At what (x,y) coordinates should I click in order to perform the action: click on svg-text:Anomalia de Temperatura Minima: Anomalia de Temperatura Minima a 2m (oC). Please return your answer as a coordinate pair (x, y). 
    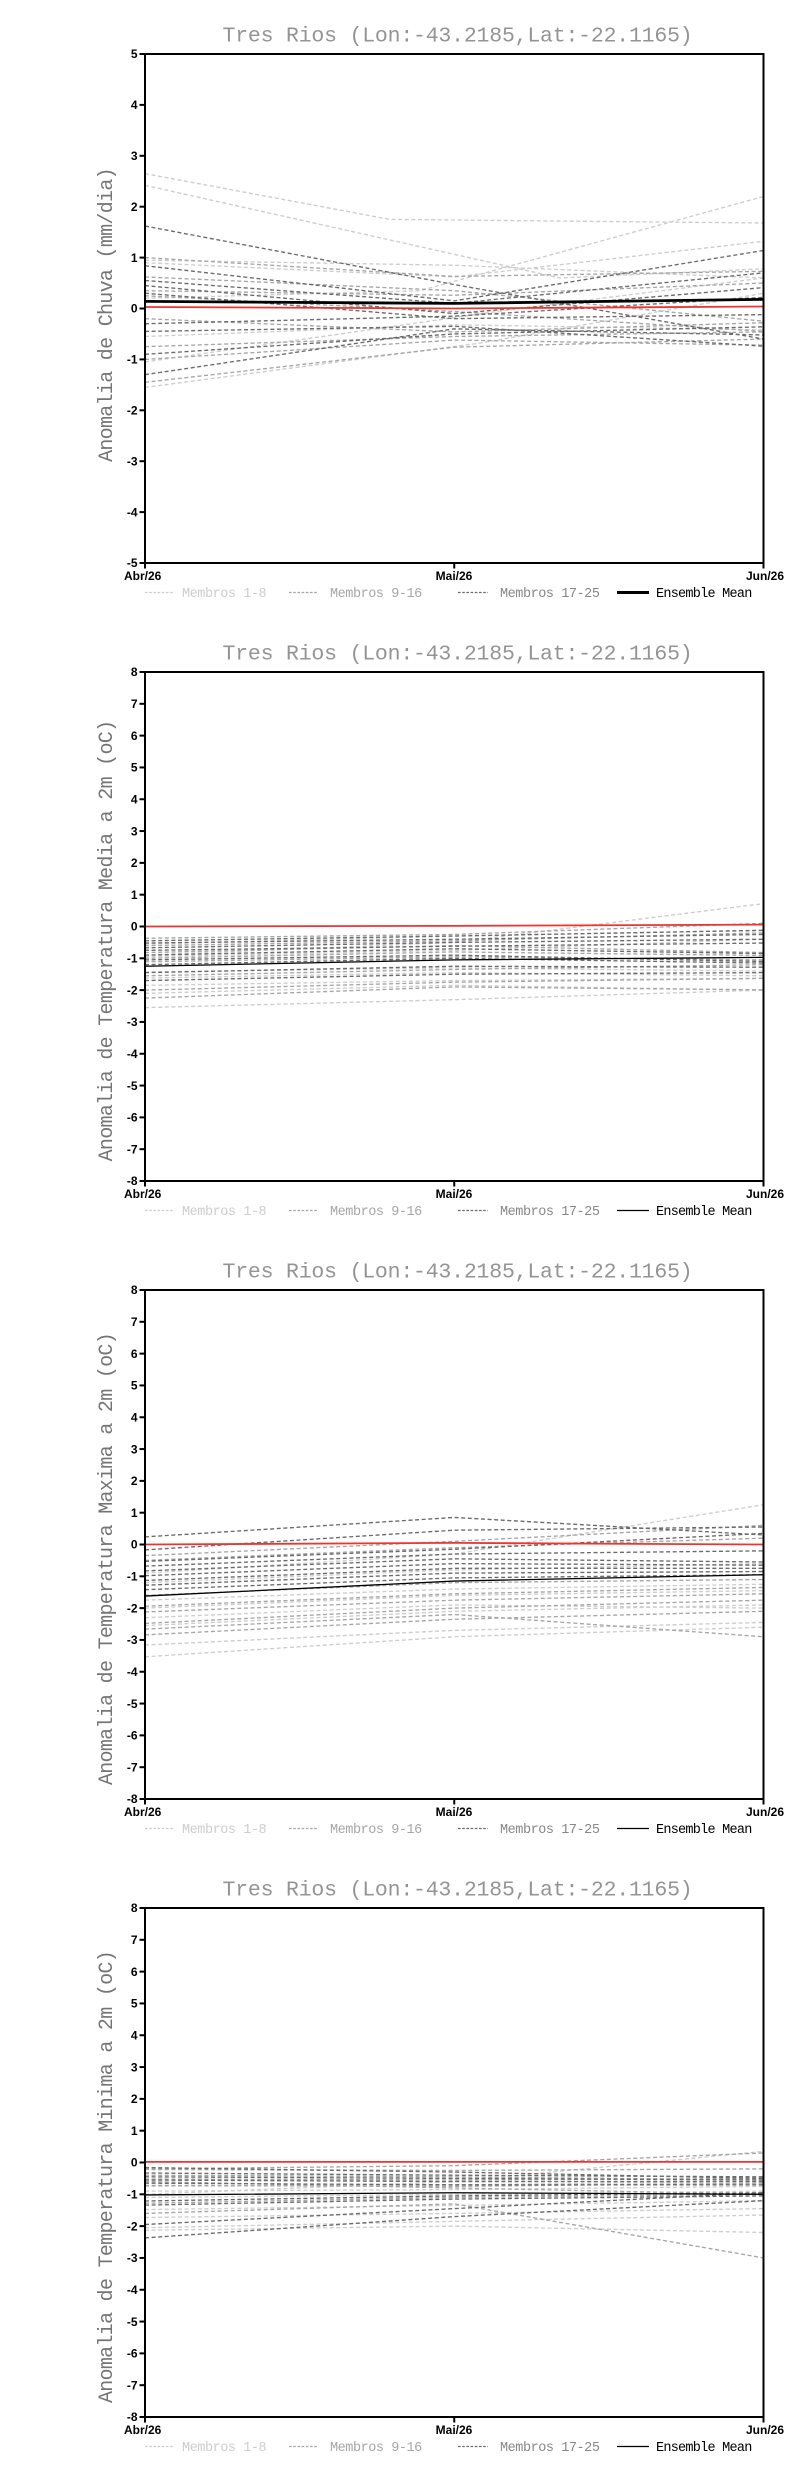
    Looking at the image, I should click on (107, 2177).